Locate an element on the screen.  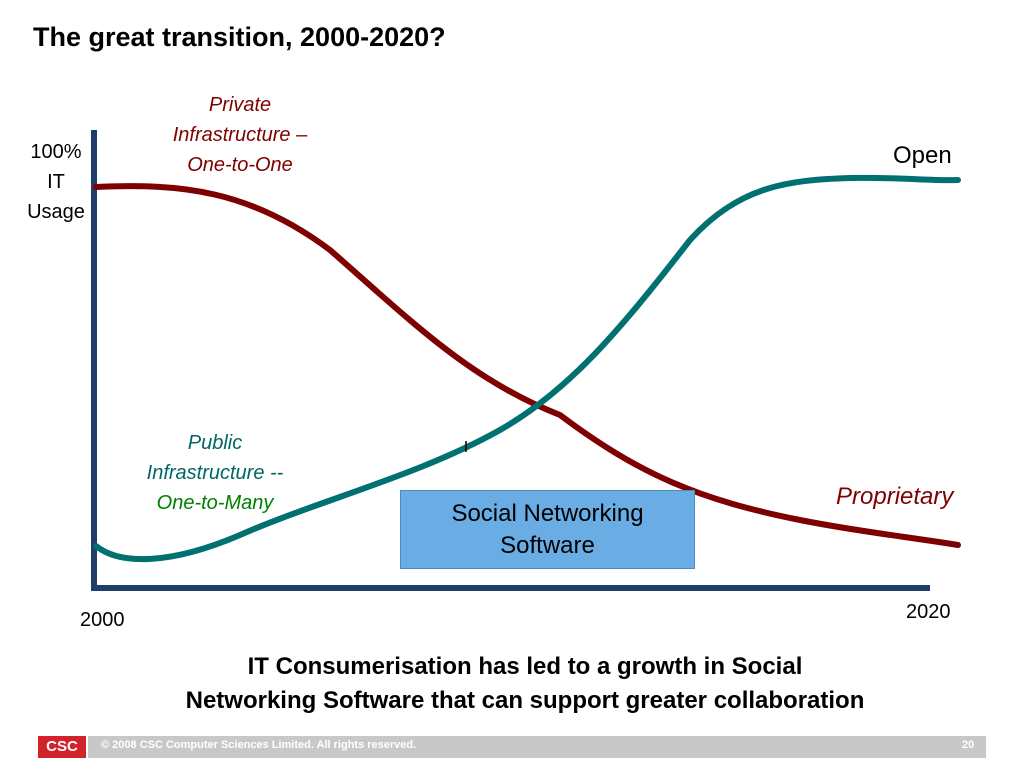
csc-logo: CSC is located at coordinates (62, 747).